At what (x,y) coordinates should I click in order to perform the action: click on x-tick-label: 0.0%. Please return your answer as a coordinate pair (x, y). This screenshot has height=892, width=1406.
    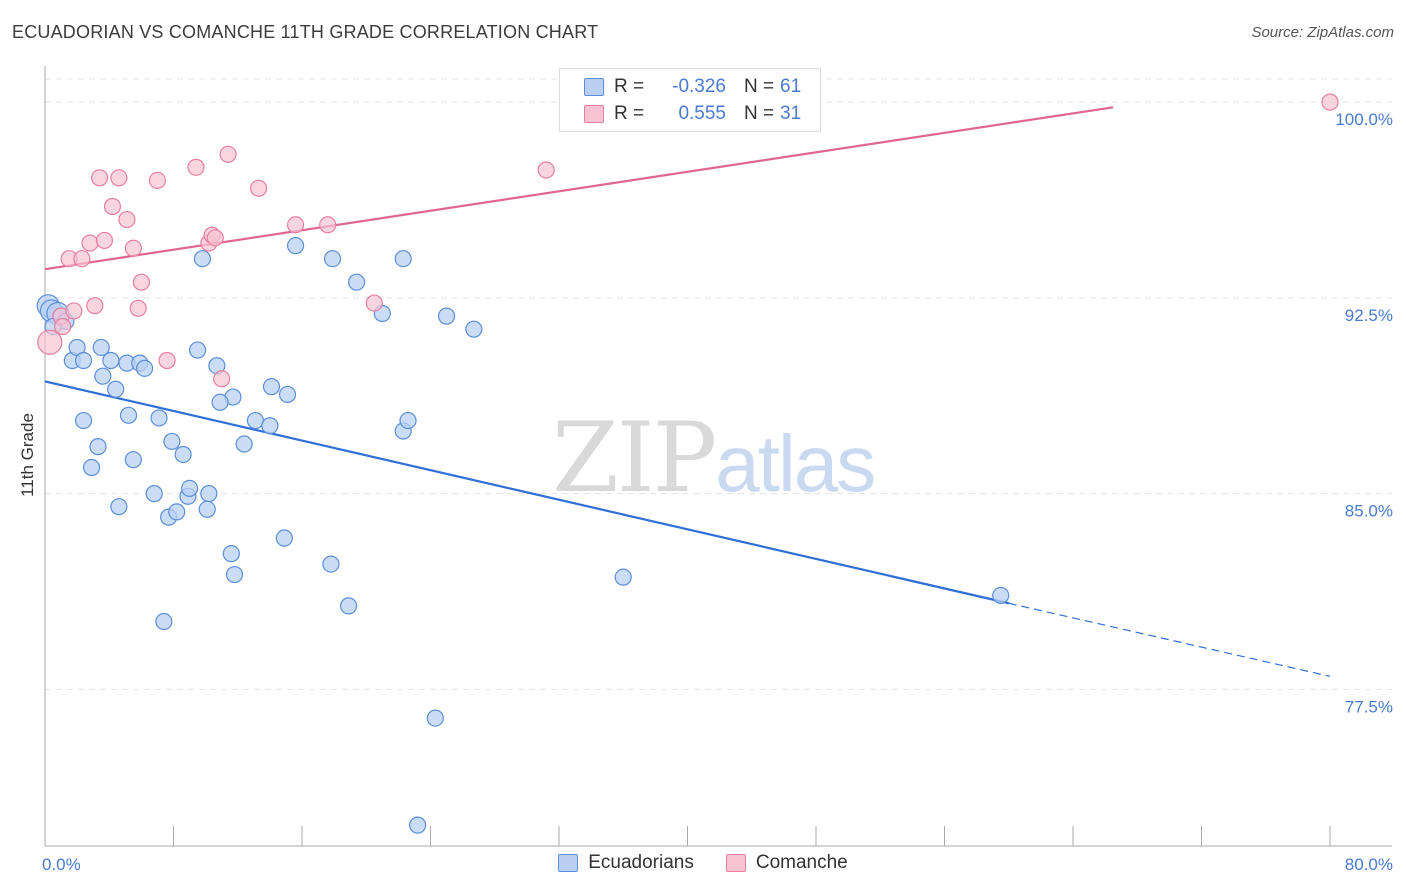
    Looking at the image, I should click on (61, 864).